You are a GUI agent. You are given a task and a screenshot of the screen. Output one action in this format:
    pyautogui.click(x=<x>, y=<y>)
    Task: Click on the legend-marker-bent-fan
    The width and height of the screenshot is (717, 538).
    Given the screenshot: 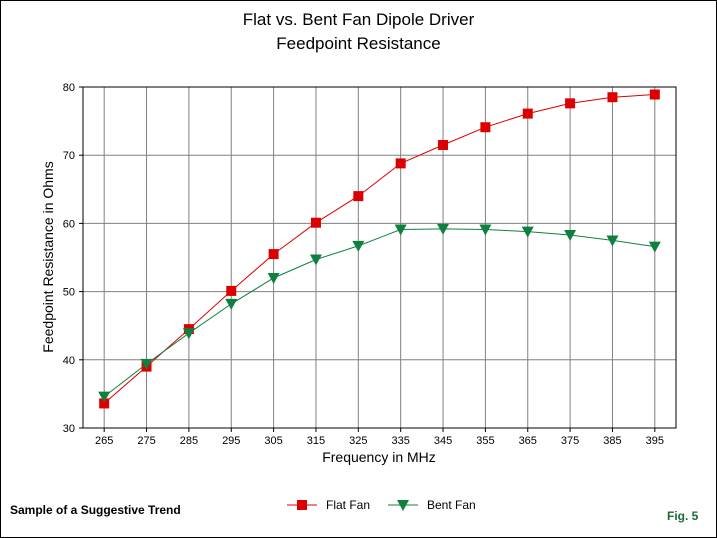 What is the action you would take?
    pyautogui.click(x=403, y=505)
    